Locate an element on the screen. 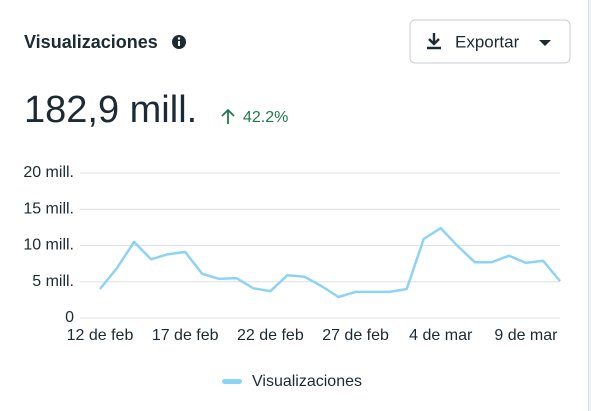  y-tick-label: 15 mill. is located at coordinates (48, 208).